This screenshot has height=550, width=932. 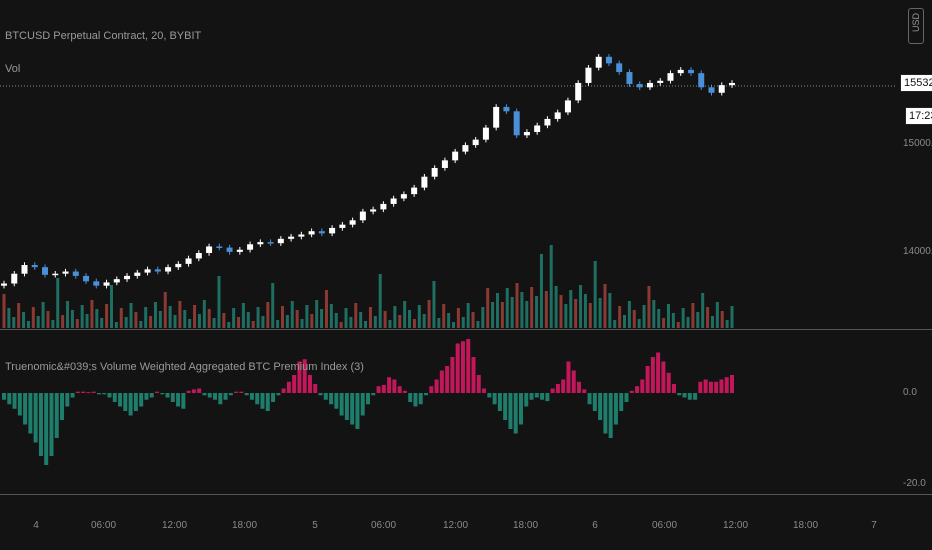 I want to click on price-tick-14000: 14000.0, so click(x=917, y=251).